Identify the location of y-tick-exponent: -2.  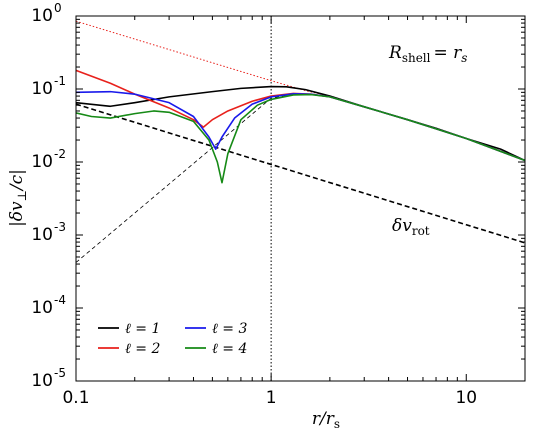
(60, 154).